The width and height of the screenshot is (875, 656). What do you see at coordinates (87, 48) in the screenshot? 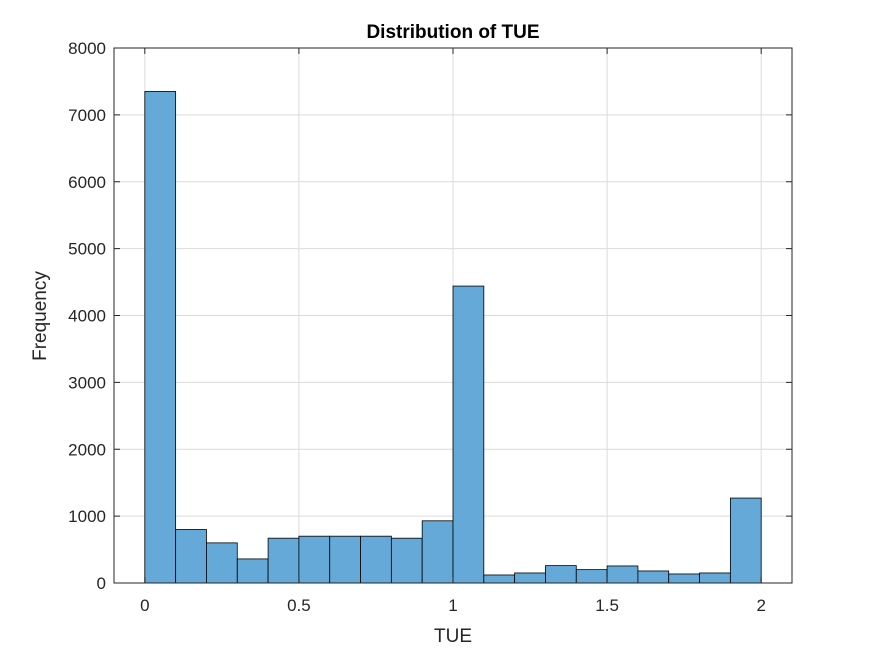
I see `y-tick-label: 8000` at bounding box center [87, 48].